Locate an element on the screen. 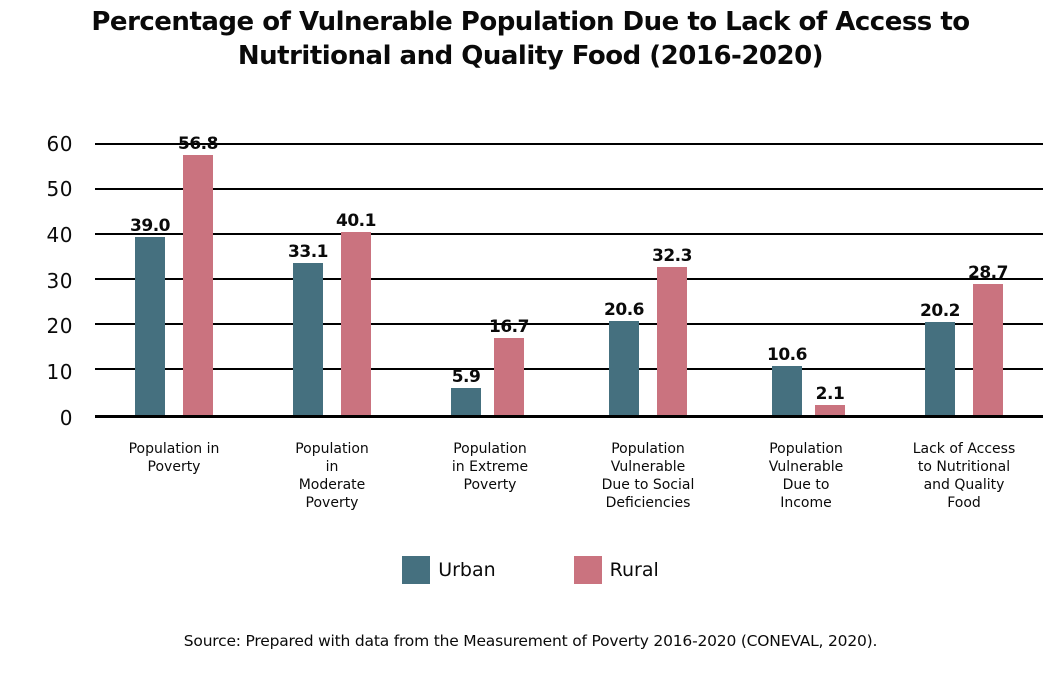 This screenshot has height=683, width=1061. legend-swatch-urban is located at coordinates (416, 570).